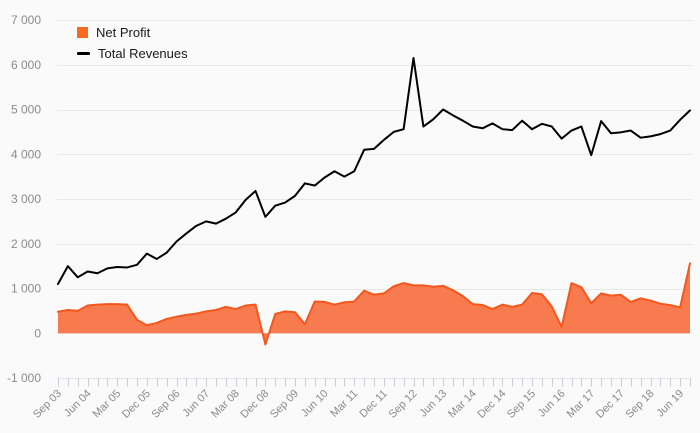 The height and width of the screenshot is (433, 700). Describe the element at coordinates (132, 43) in the screenshot. I see `chart-legend: Net Profit Total Revenues` at that location.